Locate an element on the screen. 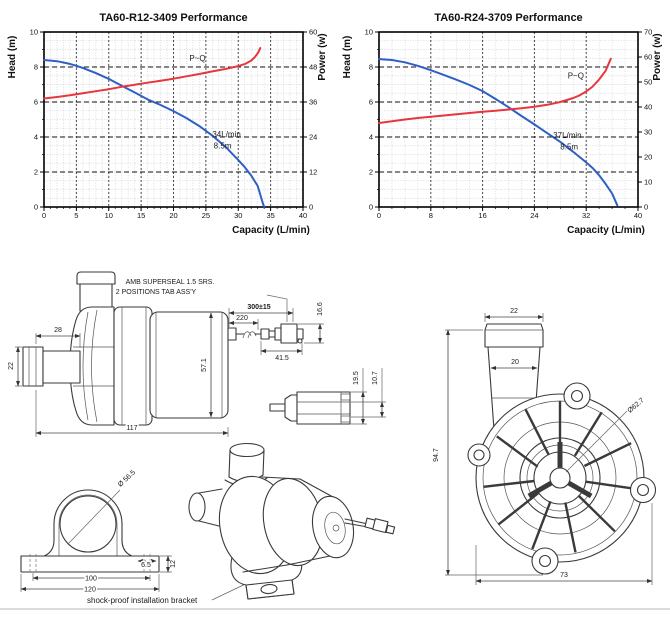 This screenshot has height=618, width=670. y-right-tick-label: 10 is located at coordinates (648, 182).